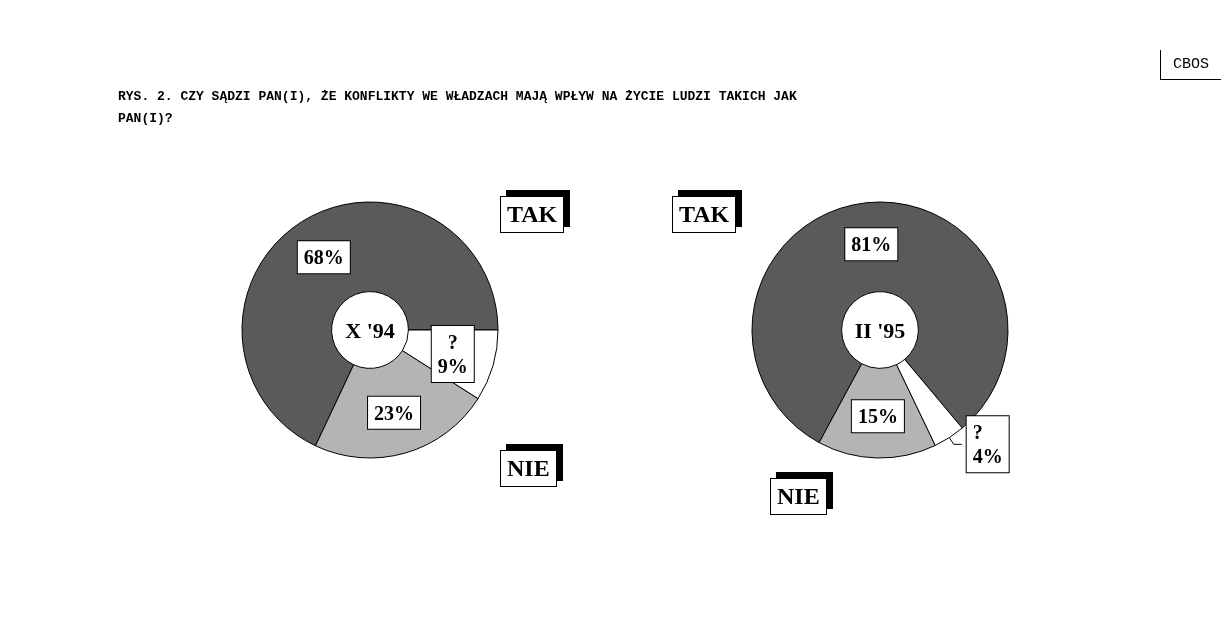 The image size is (1229, 620). Describe the element at coordinates (987, 456) in the screenshot. I see `data-label: 4%` at that location.